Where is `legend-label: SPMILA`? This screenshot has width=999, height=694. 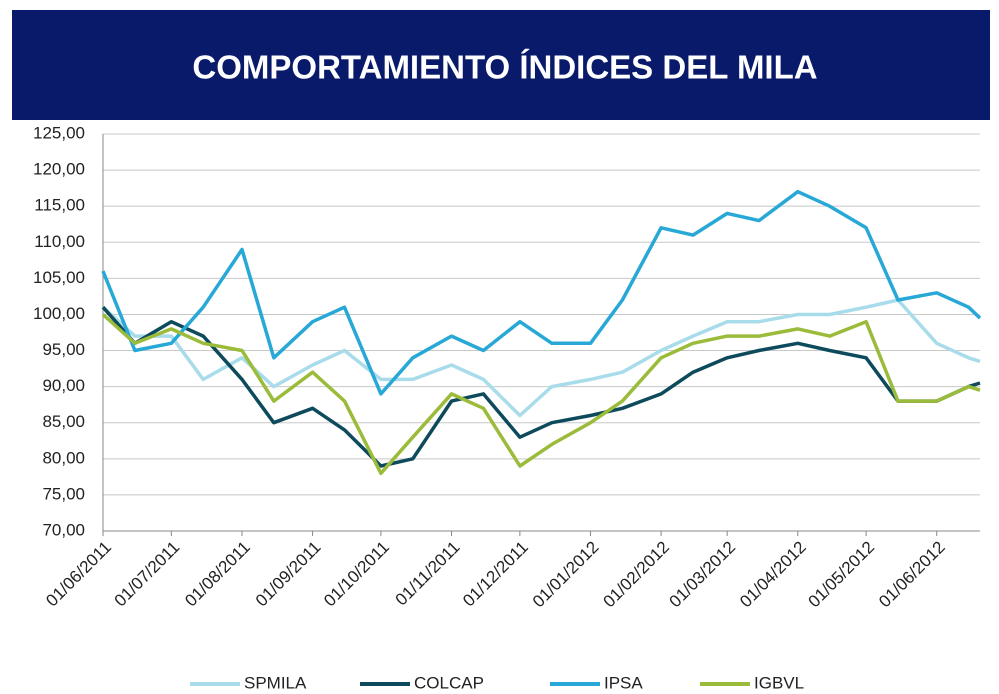
legend-label: SPMILA is located at coordinates (275, 682).